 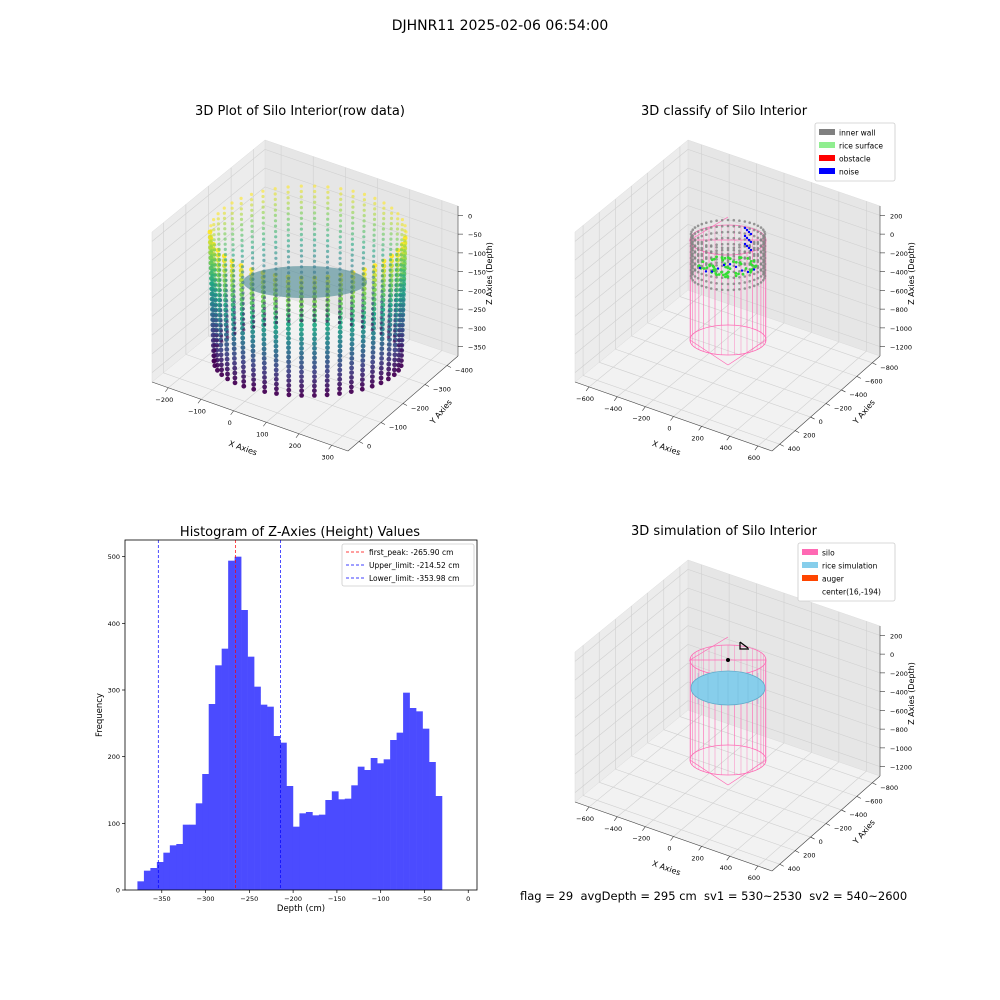 What do you see at coordinates (666, 868) in the screenshot?
I see `sim-xlabel: X Axies` at bounding box center [666, 868].